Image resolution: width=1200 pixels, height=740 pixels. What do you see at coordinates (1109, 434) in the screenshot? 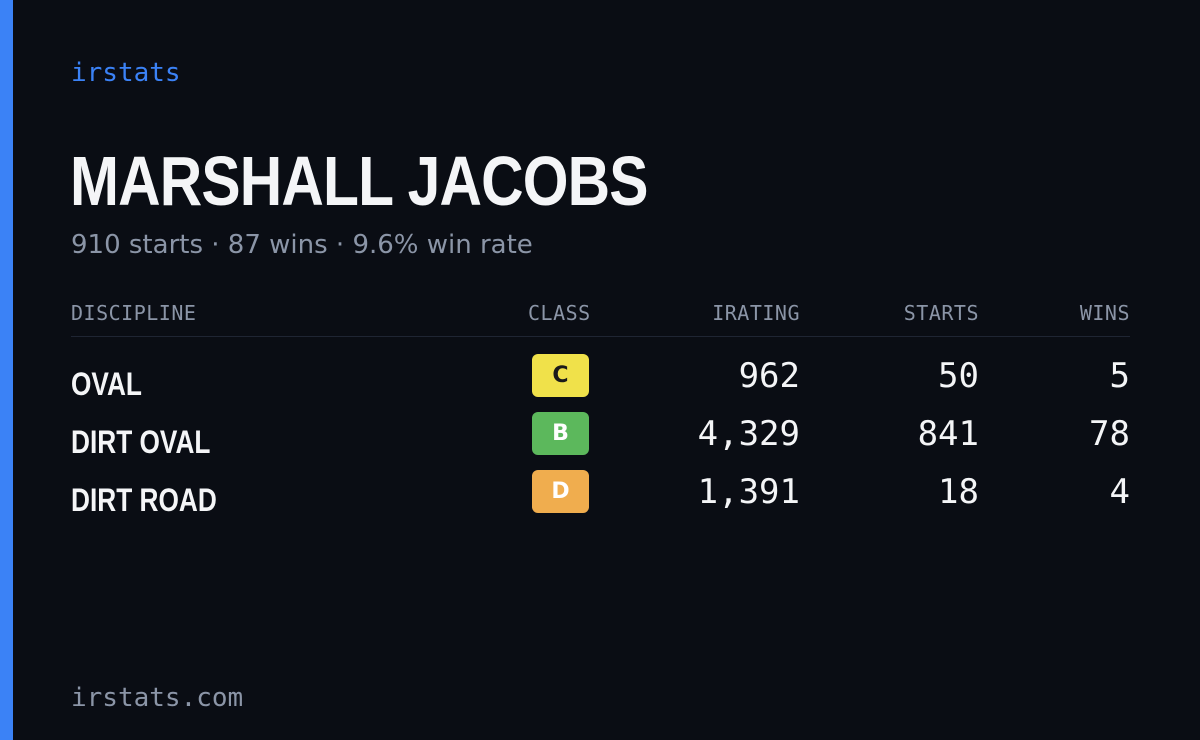
I see `wins-value: 78` at bounding box center [1109, 434].